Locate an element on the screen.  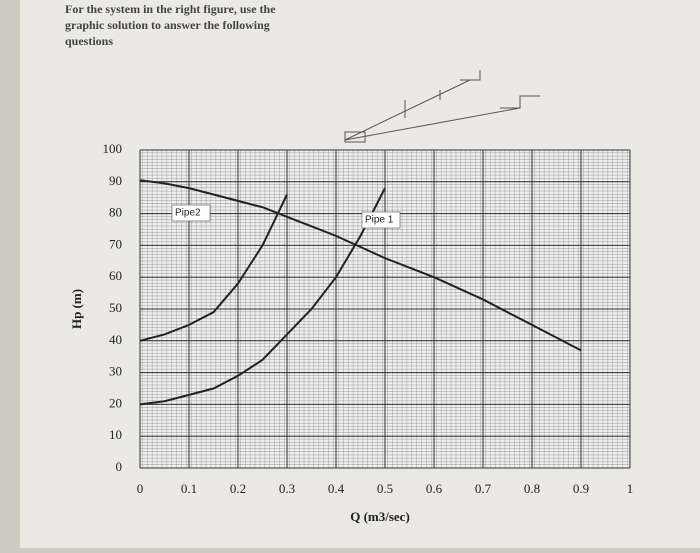
x-axis-title: Q (m3/sec) is located at coordinates (380, 516).